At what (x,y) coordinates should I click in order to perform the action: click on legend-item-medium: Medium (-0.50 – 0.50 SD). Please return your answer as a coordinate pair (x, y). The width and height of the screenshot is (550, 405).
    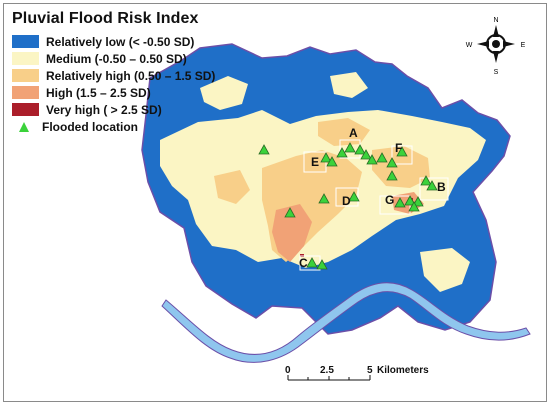
    Looking at the image, I should click on (99, 58).